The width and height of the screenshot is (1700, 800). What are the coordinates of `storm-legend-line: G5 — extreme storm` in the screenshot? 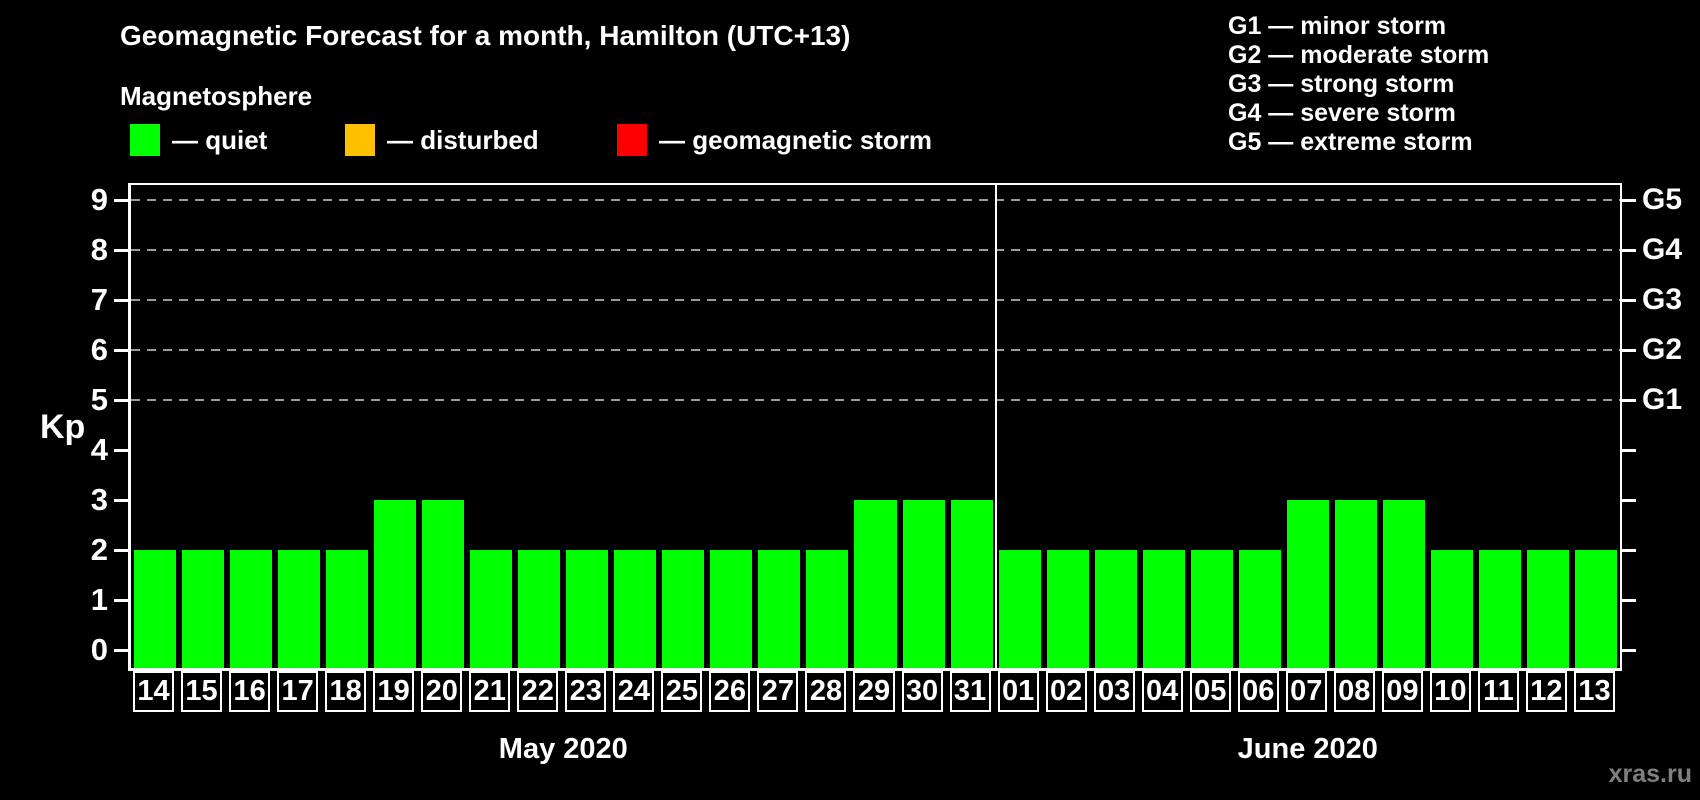 It's located at (1350, 142).